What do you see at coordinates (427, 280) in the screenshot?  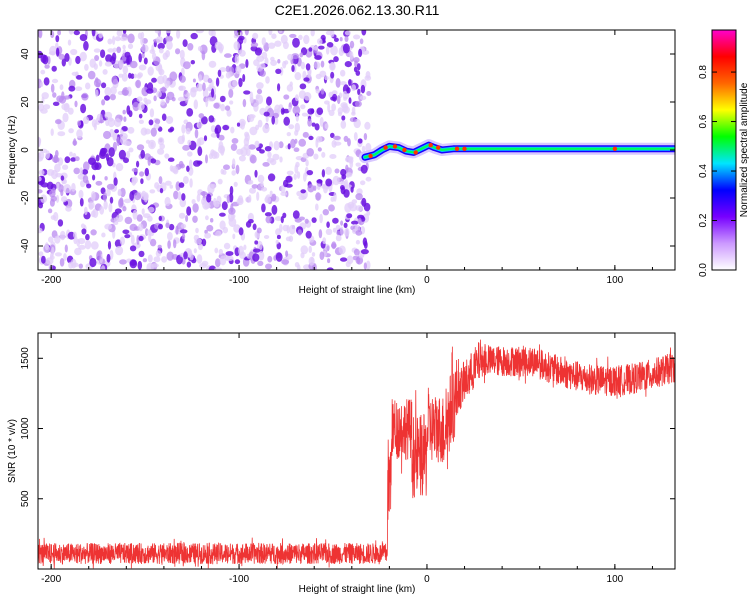 I see `x-tick-label: 0` at bounding box center [427, 280].